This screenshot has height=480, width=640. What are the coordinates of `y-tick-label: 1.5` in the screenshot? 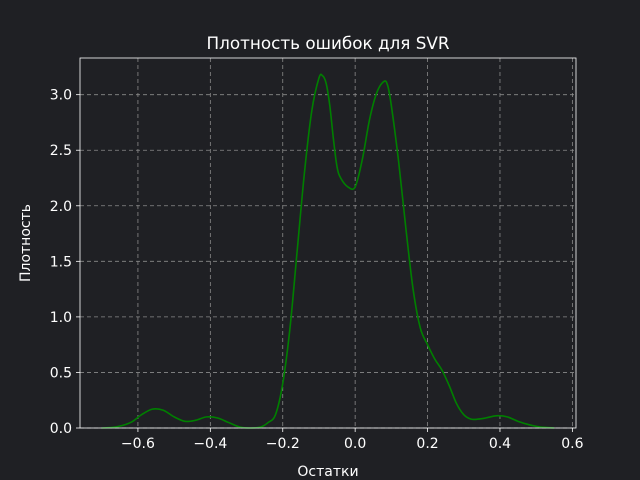 It's located at (61, 262).